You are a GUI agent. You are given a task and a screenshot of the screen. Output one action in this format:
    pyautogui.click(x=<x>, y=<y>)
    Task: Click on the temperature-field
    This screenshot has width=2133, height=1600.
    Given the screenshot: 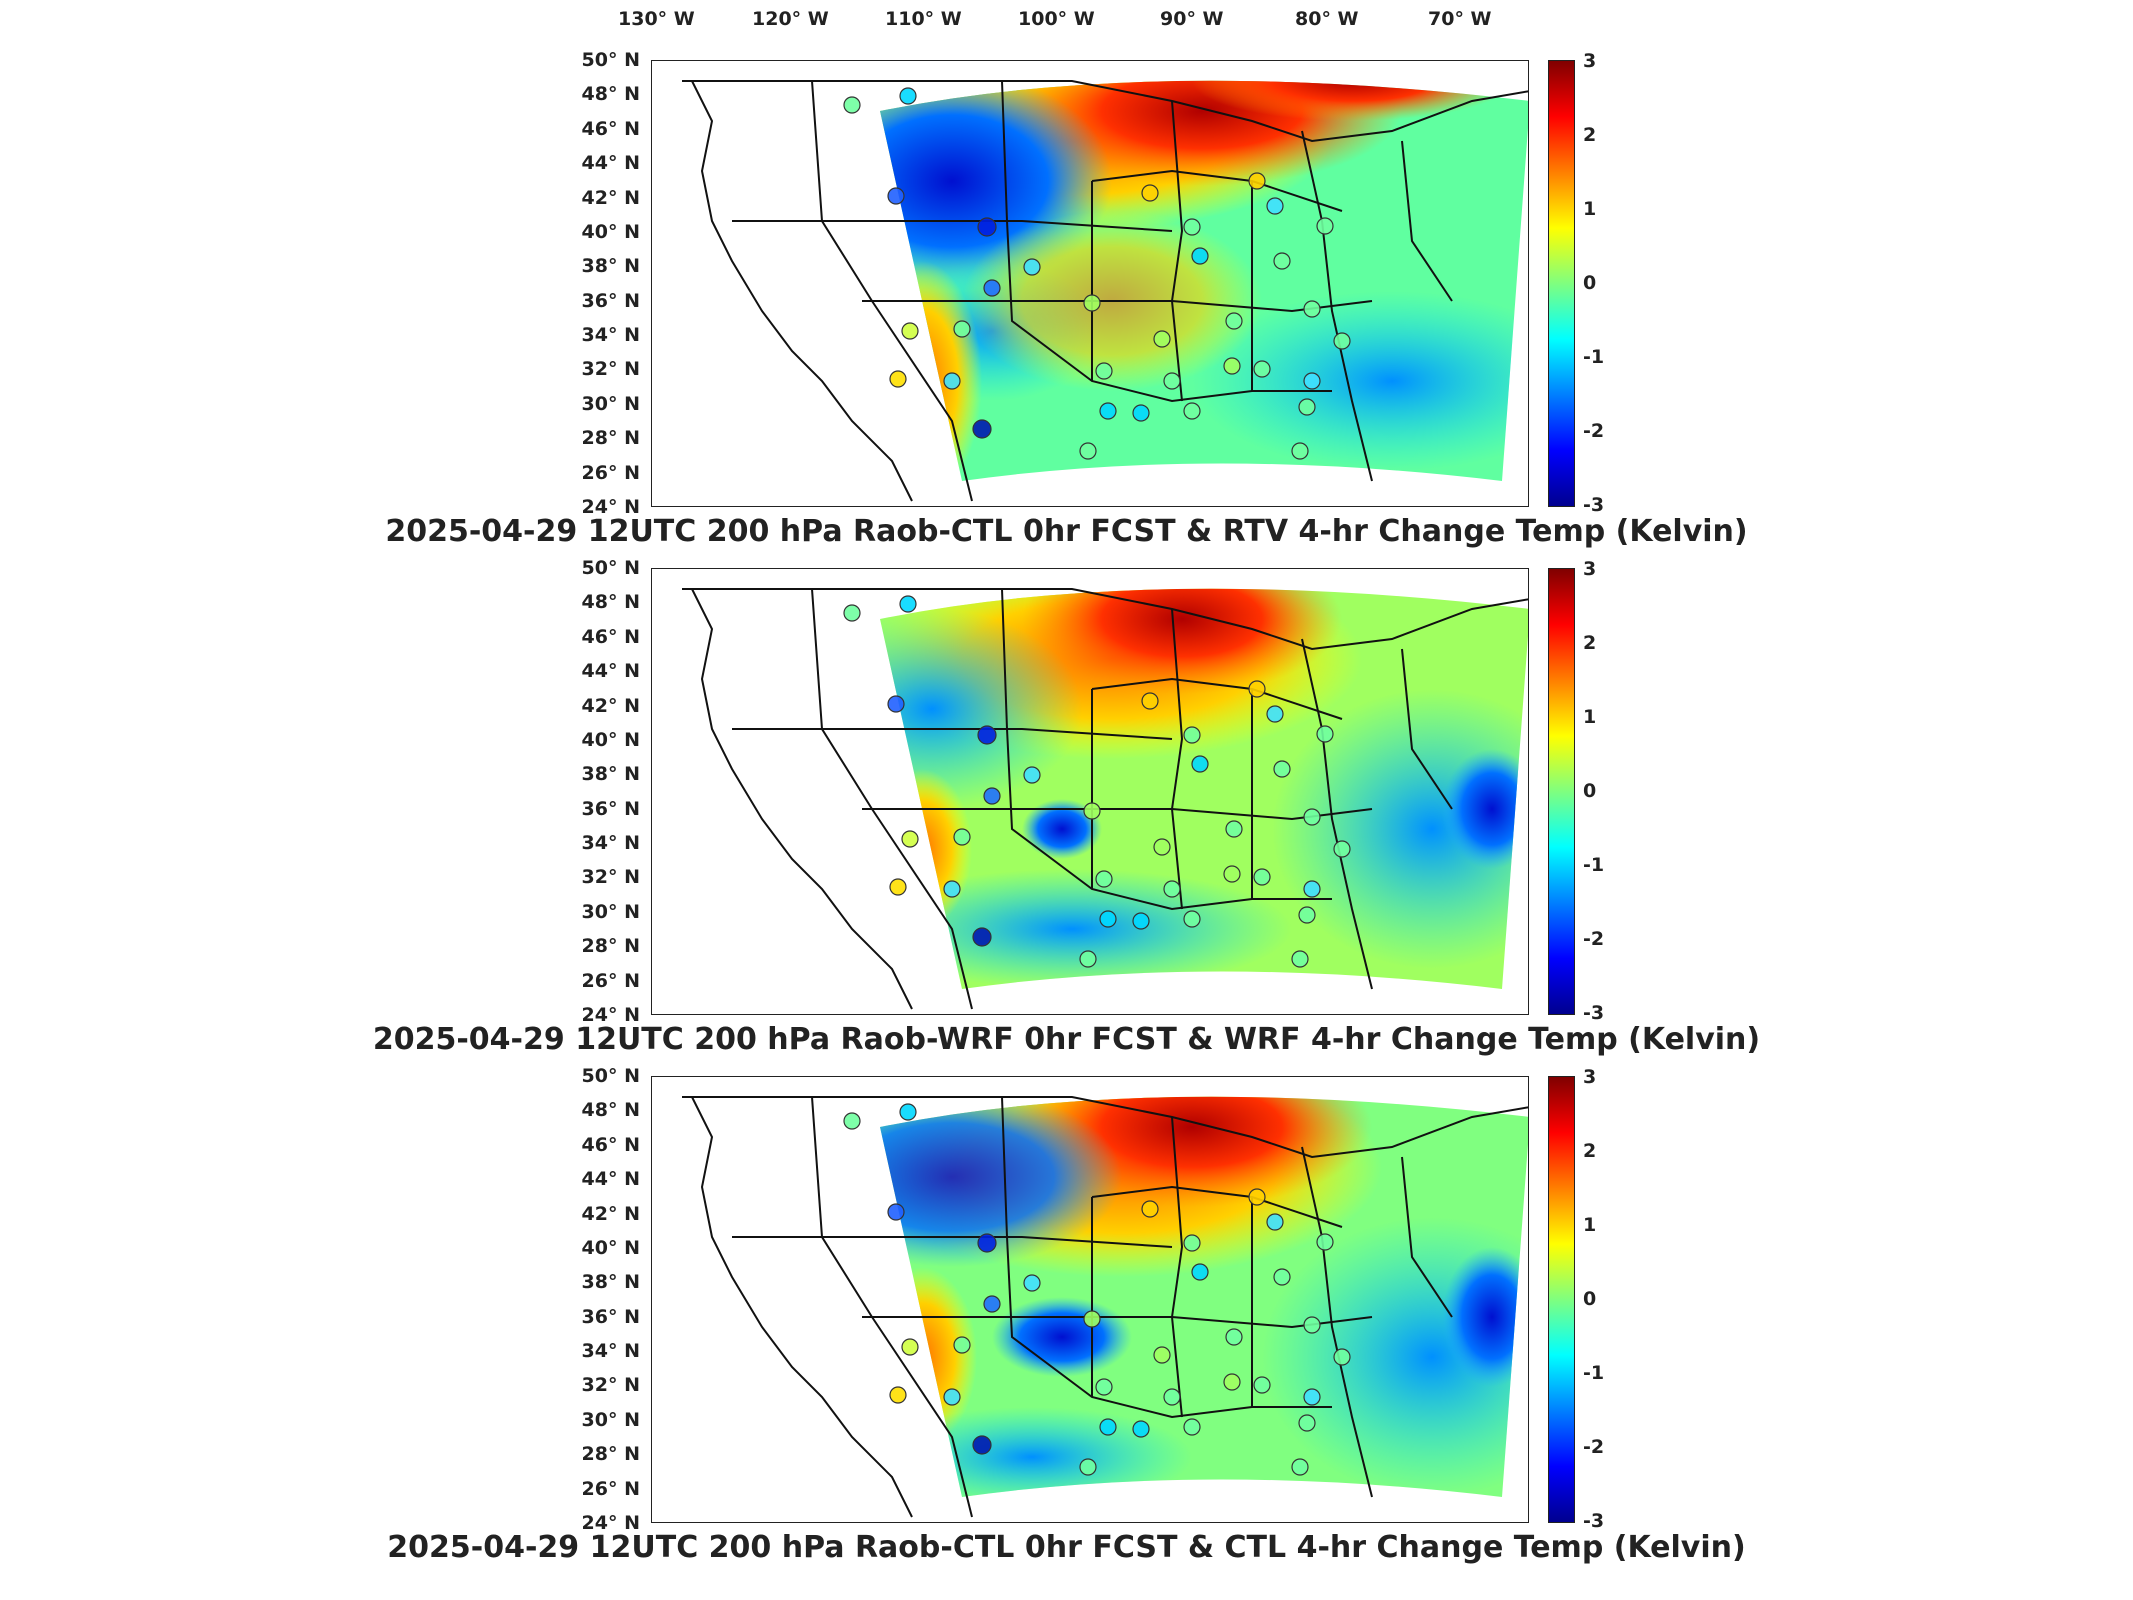 What is the action you would take?
    pyautogui.click(x=1204, y=788)
    